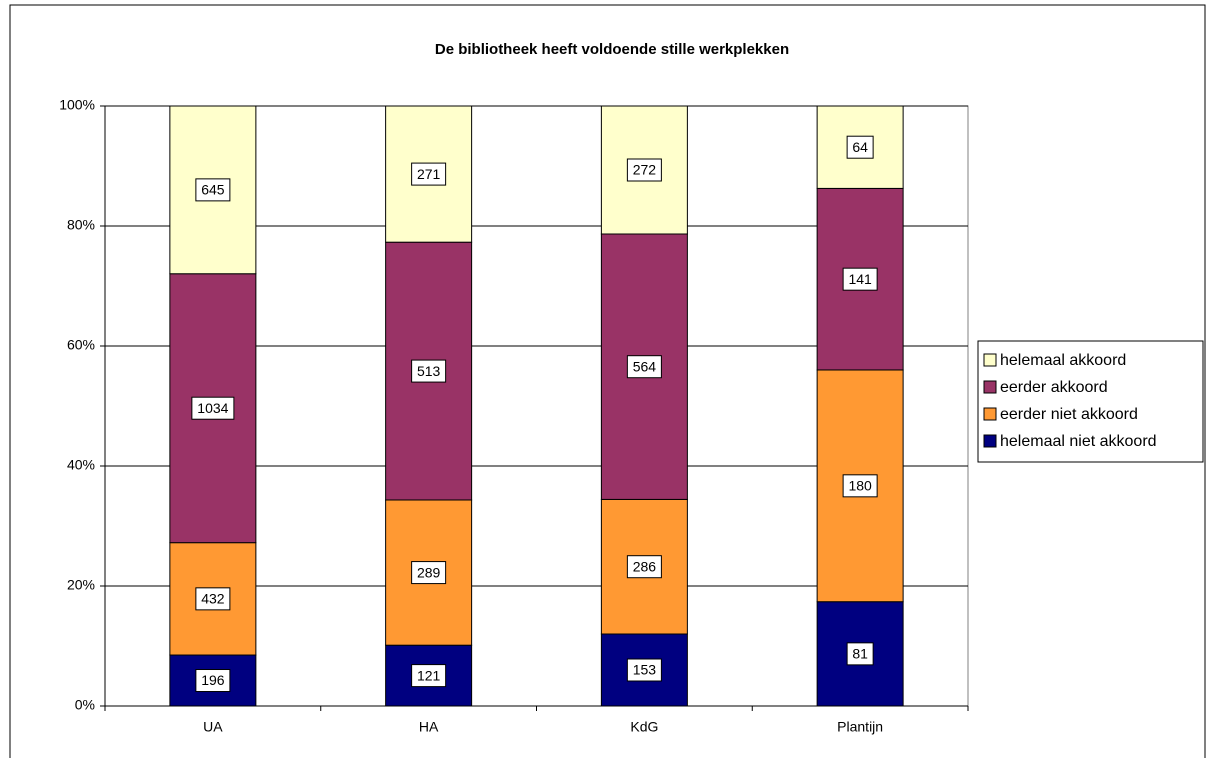 The width and height of the screenshot is (1208, 758). I want to click on data-label: 180, so click(860, 486).